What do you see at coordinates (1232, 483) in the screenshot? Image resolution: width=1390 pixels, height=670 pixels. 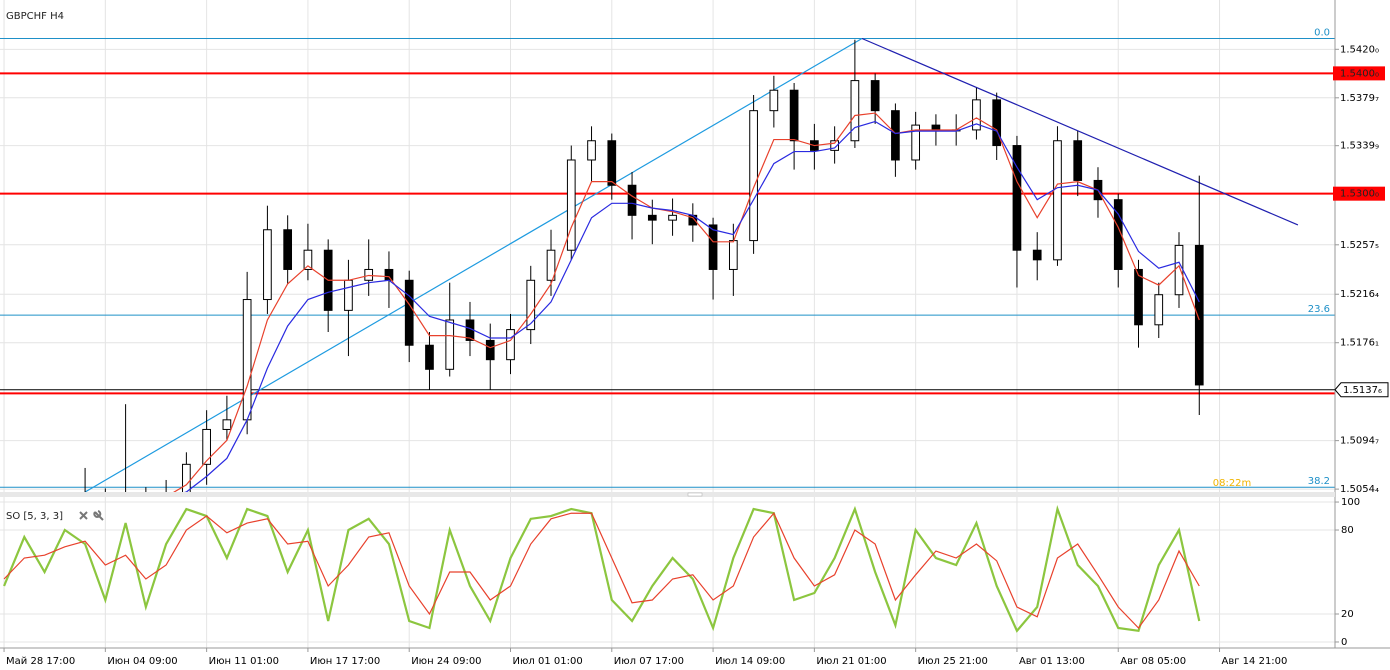 I see `timer-label: 08:22m` at bounding box center [1232, 483].